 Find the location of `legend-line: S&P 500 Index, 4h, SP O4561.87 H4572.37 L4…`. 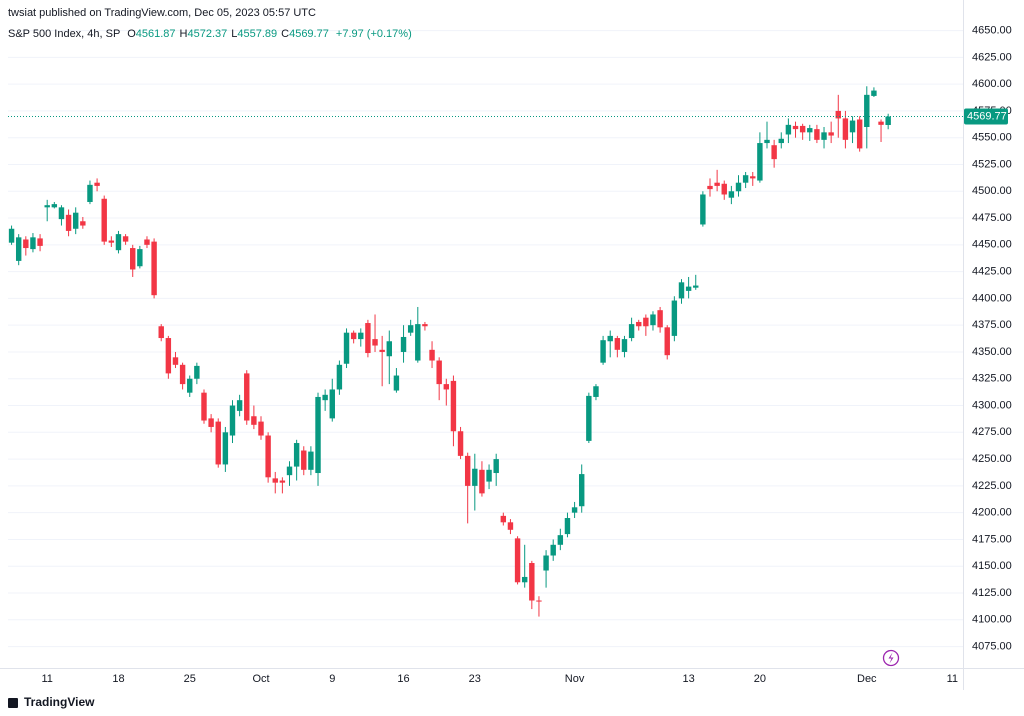

legend-line: S&P 500 Index, 4h, SP O4561.87 H4572.37 L4… is located at coordinates (212, 34).